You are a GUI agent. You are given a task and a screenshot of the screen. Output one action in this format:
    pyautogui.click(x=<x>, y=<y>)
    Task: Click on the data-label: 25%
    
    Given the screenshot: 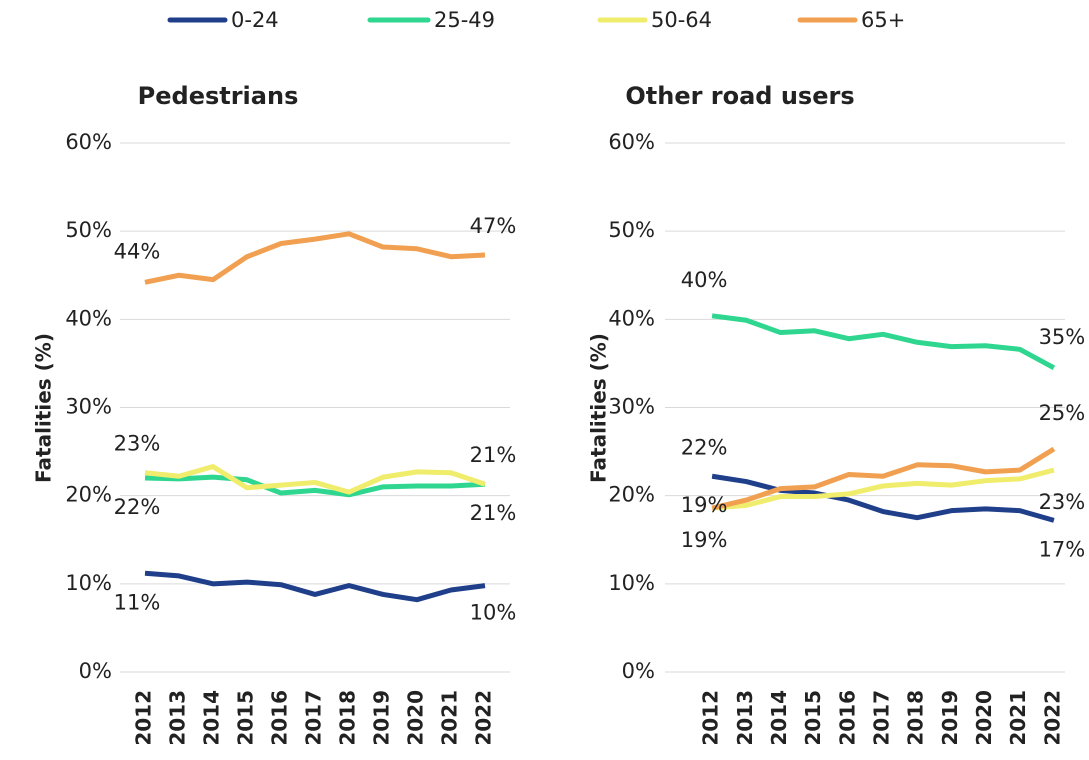 What is the action you would take?
    pyautogui.click(x=1062, y=413)
    